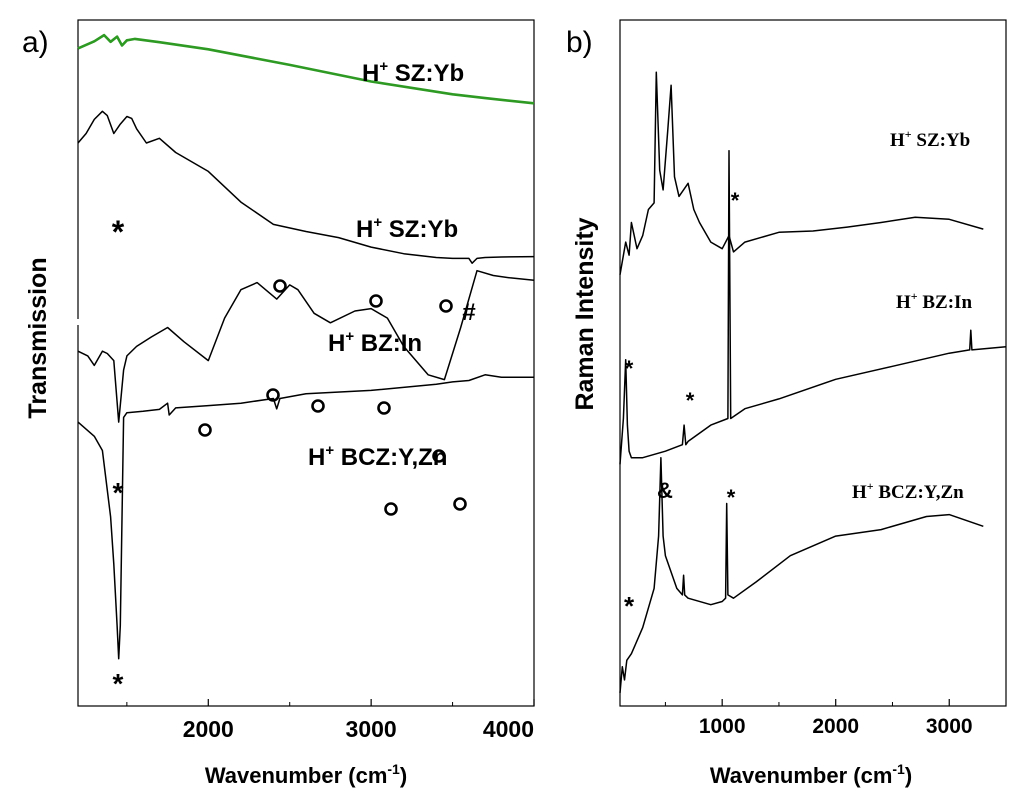 The width and height of the screenshot is (1024, 800). Describe the element at coordinates (35, 42) in the screenshot. I see `panel-a-letter: a)` at that location.